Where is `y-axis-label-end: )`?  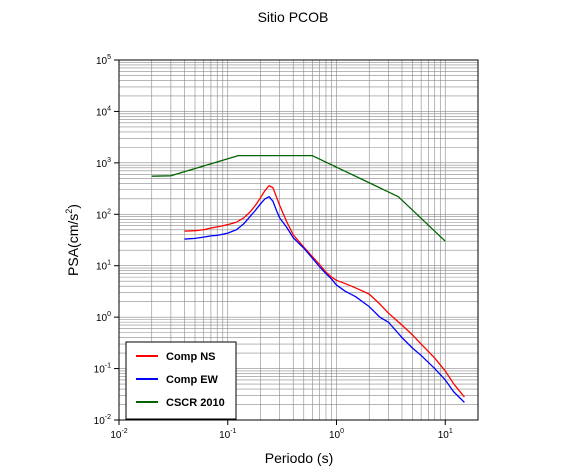
y-axis-label-end: ) is located at coordinates (73, 206).